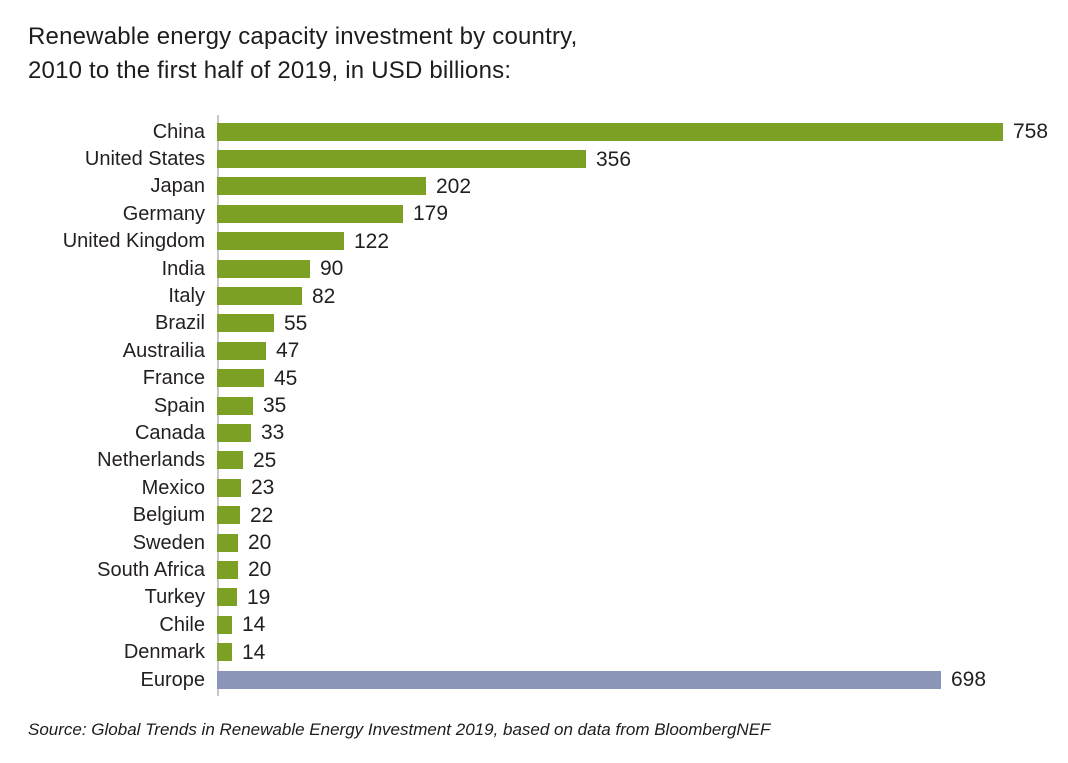  I want to click on bar-area: 19, so click(628, 597).